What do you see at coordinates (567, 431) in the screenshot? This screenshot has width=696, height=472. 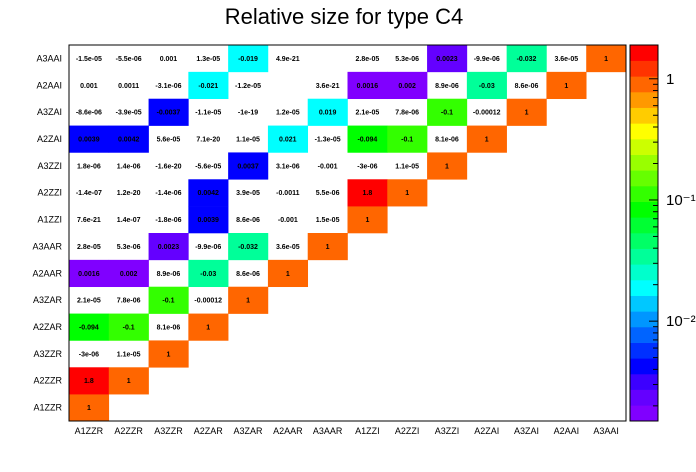 I see `x-tick-label: A2AAI` at bounding box center [567, 431].